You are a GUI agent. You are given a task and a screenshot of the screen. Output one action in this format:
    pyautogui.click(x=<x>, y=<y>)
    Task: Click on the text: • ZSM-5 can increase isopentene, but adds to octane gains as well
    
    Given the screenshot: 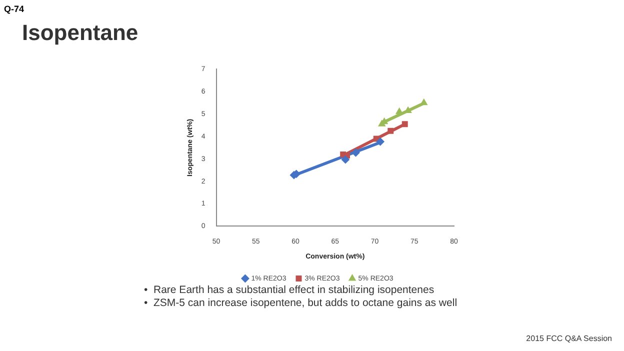 What is the action you would take?
    pyautogui.click(x=301, y=303)
    